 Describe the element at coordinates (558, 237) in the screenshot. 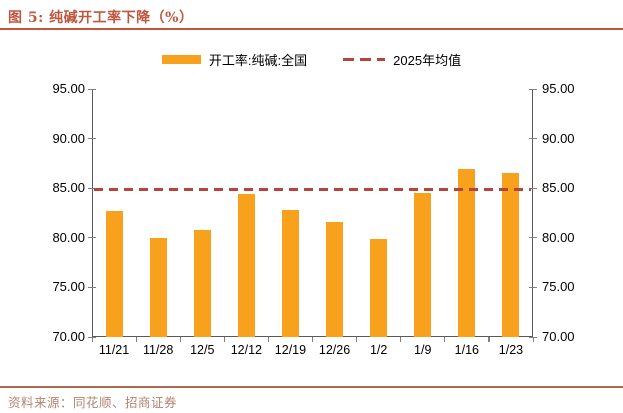

I see `y-axis-label-right: 80.00` at that location.